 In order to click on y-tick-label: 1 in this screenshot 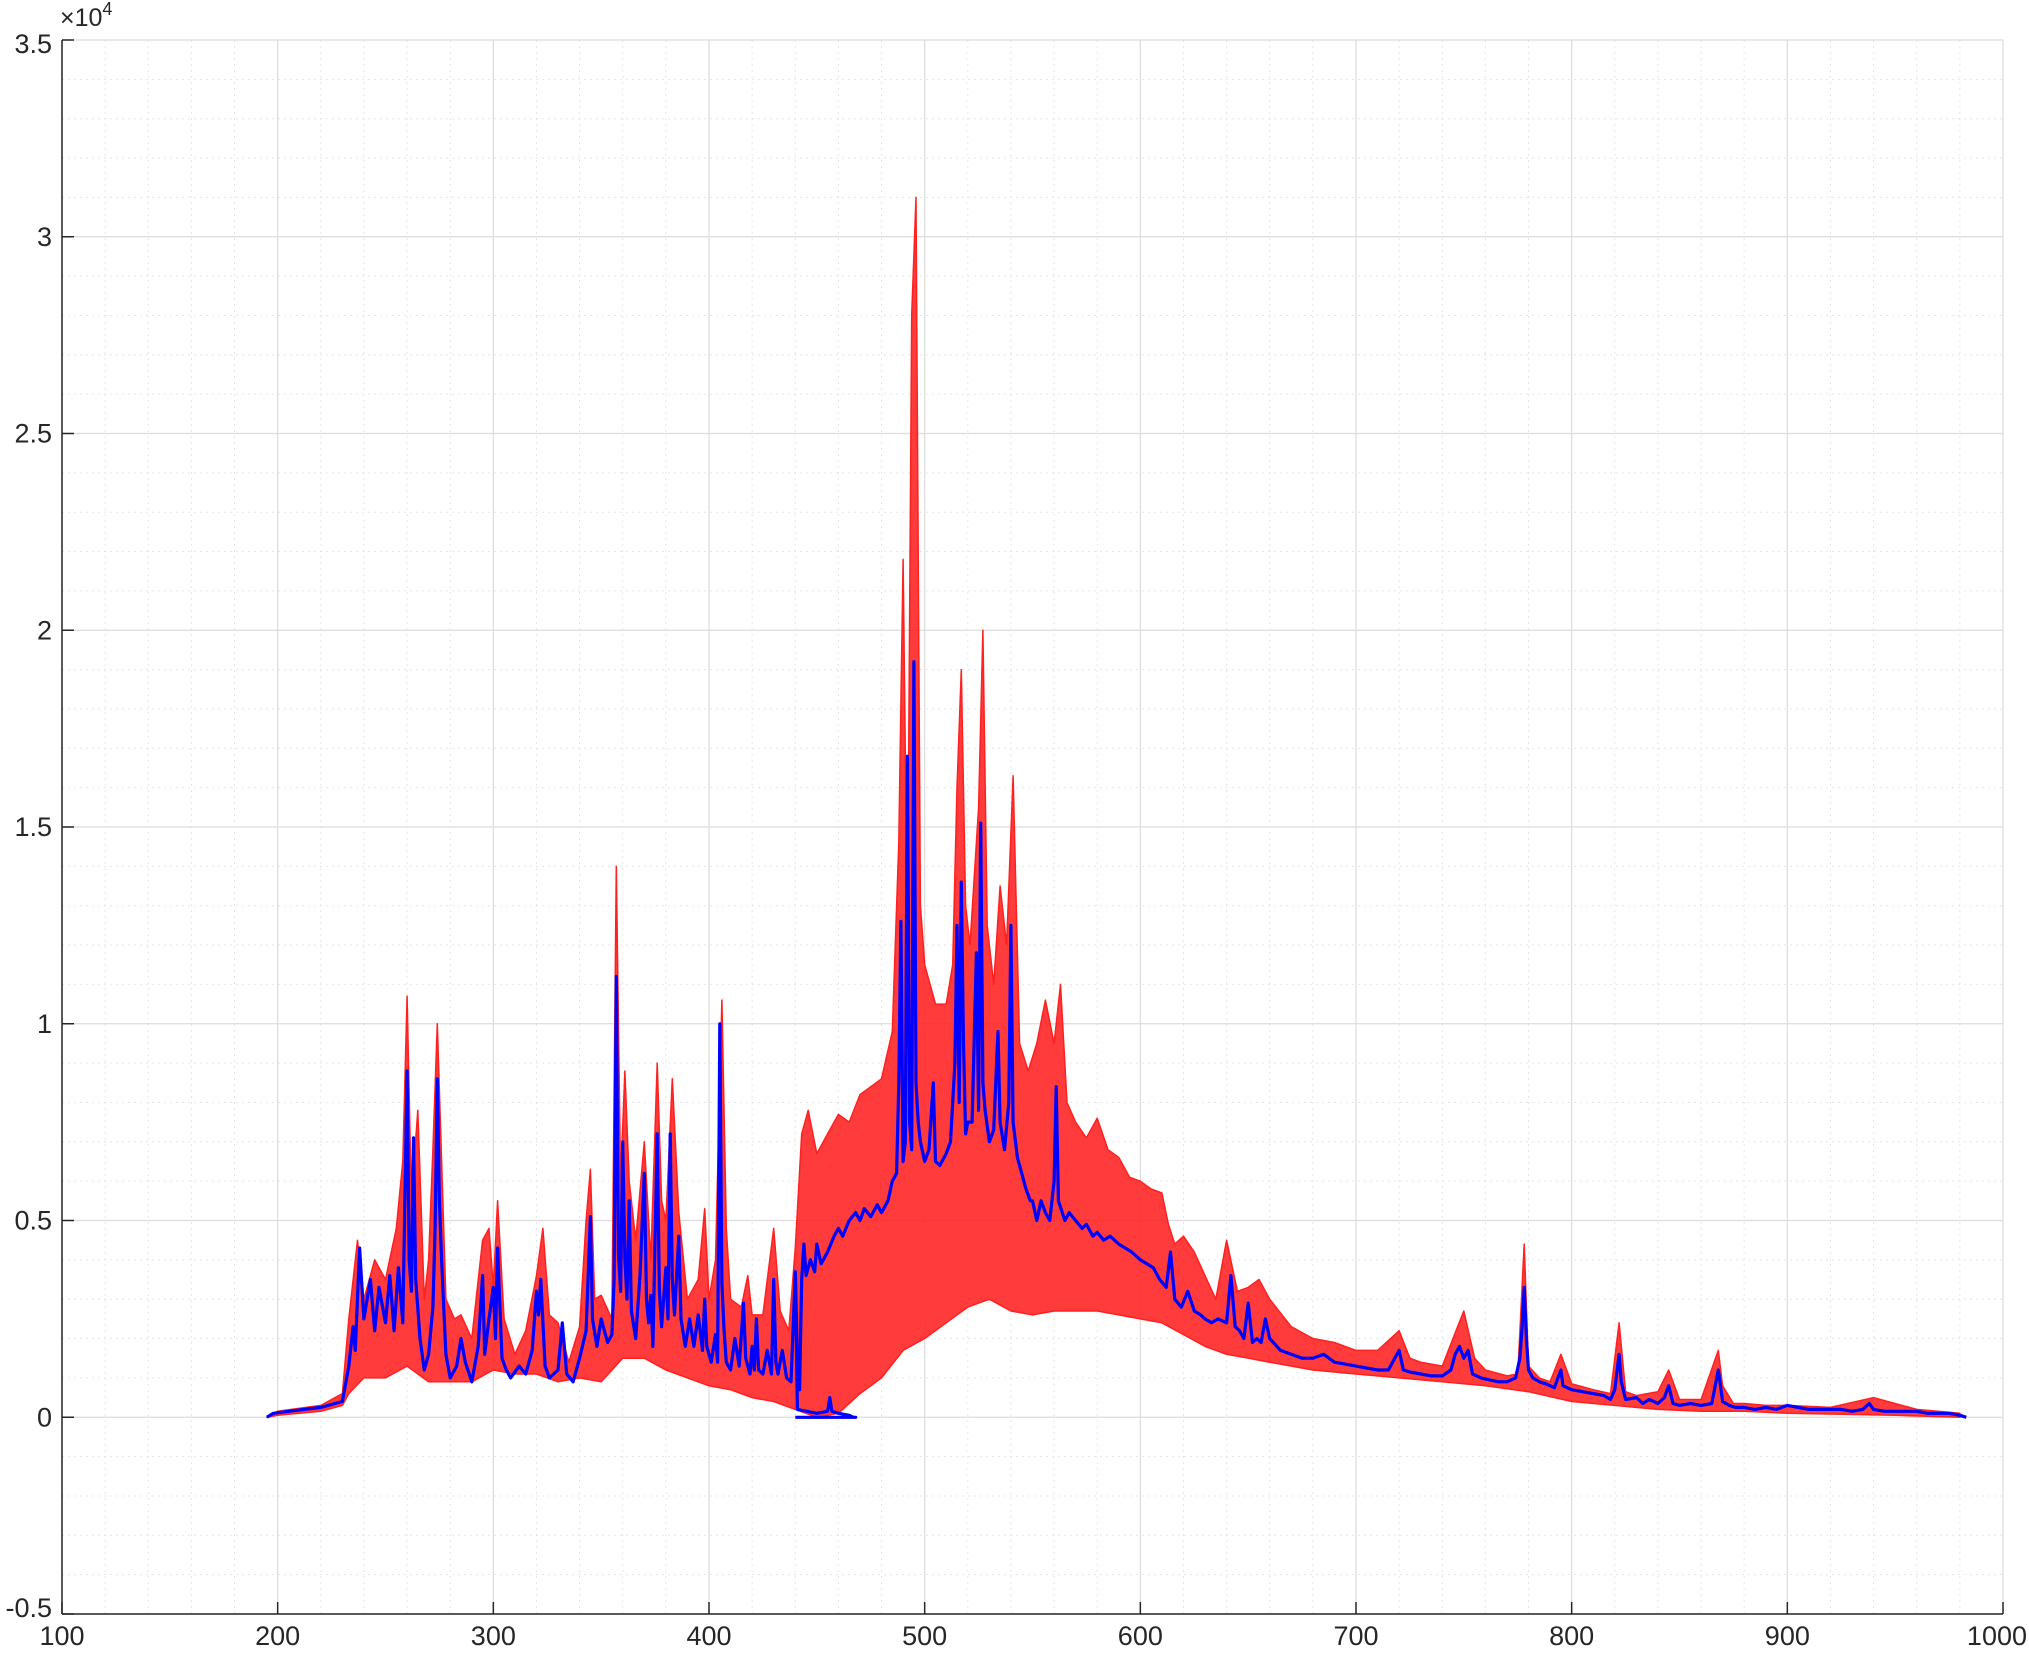, I will do `click(44, 1024)`.